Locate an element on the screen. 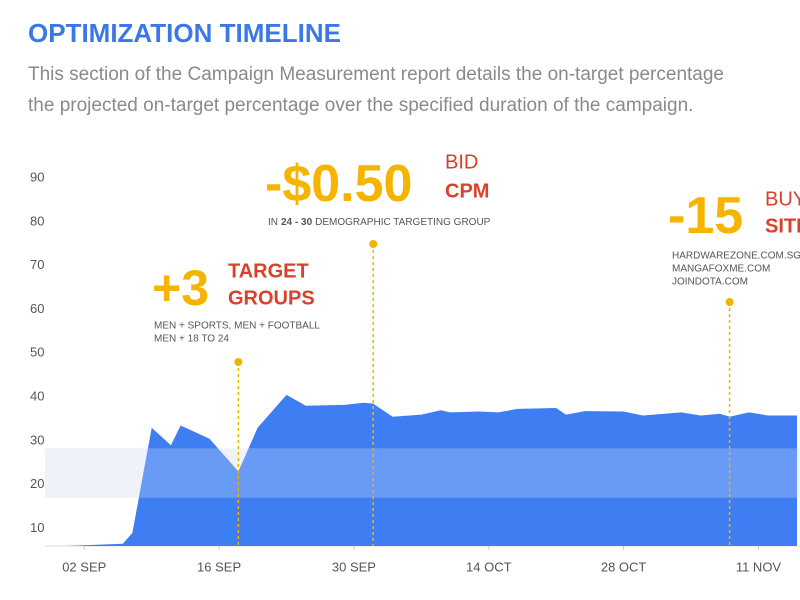 The image size is (800, 600). annotation-label: CPM is located at coordinates (467, 191).